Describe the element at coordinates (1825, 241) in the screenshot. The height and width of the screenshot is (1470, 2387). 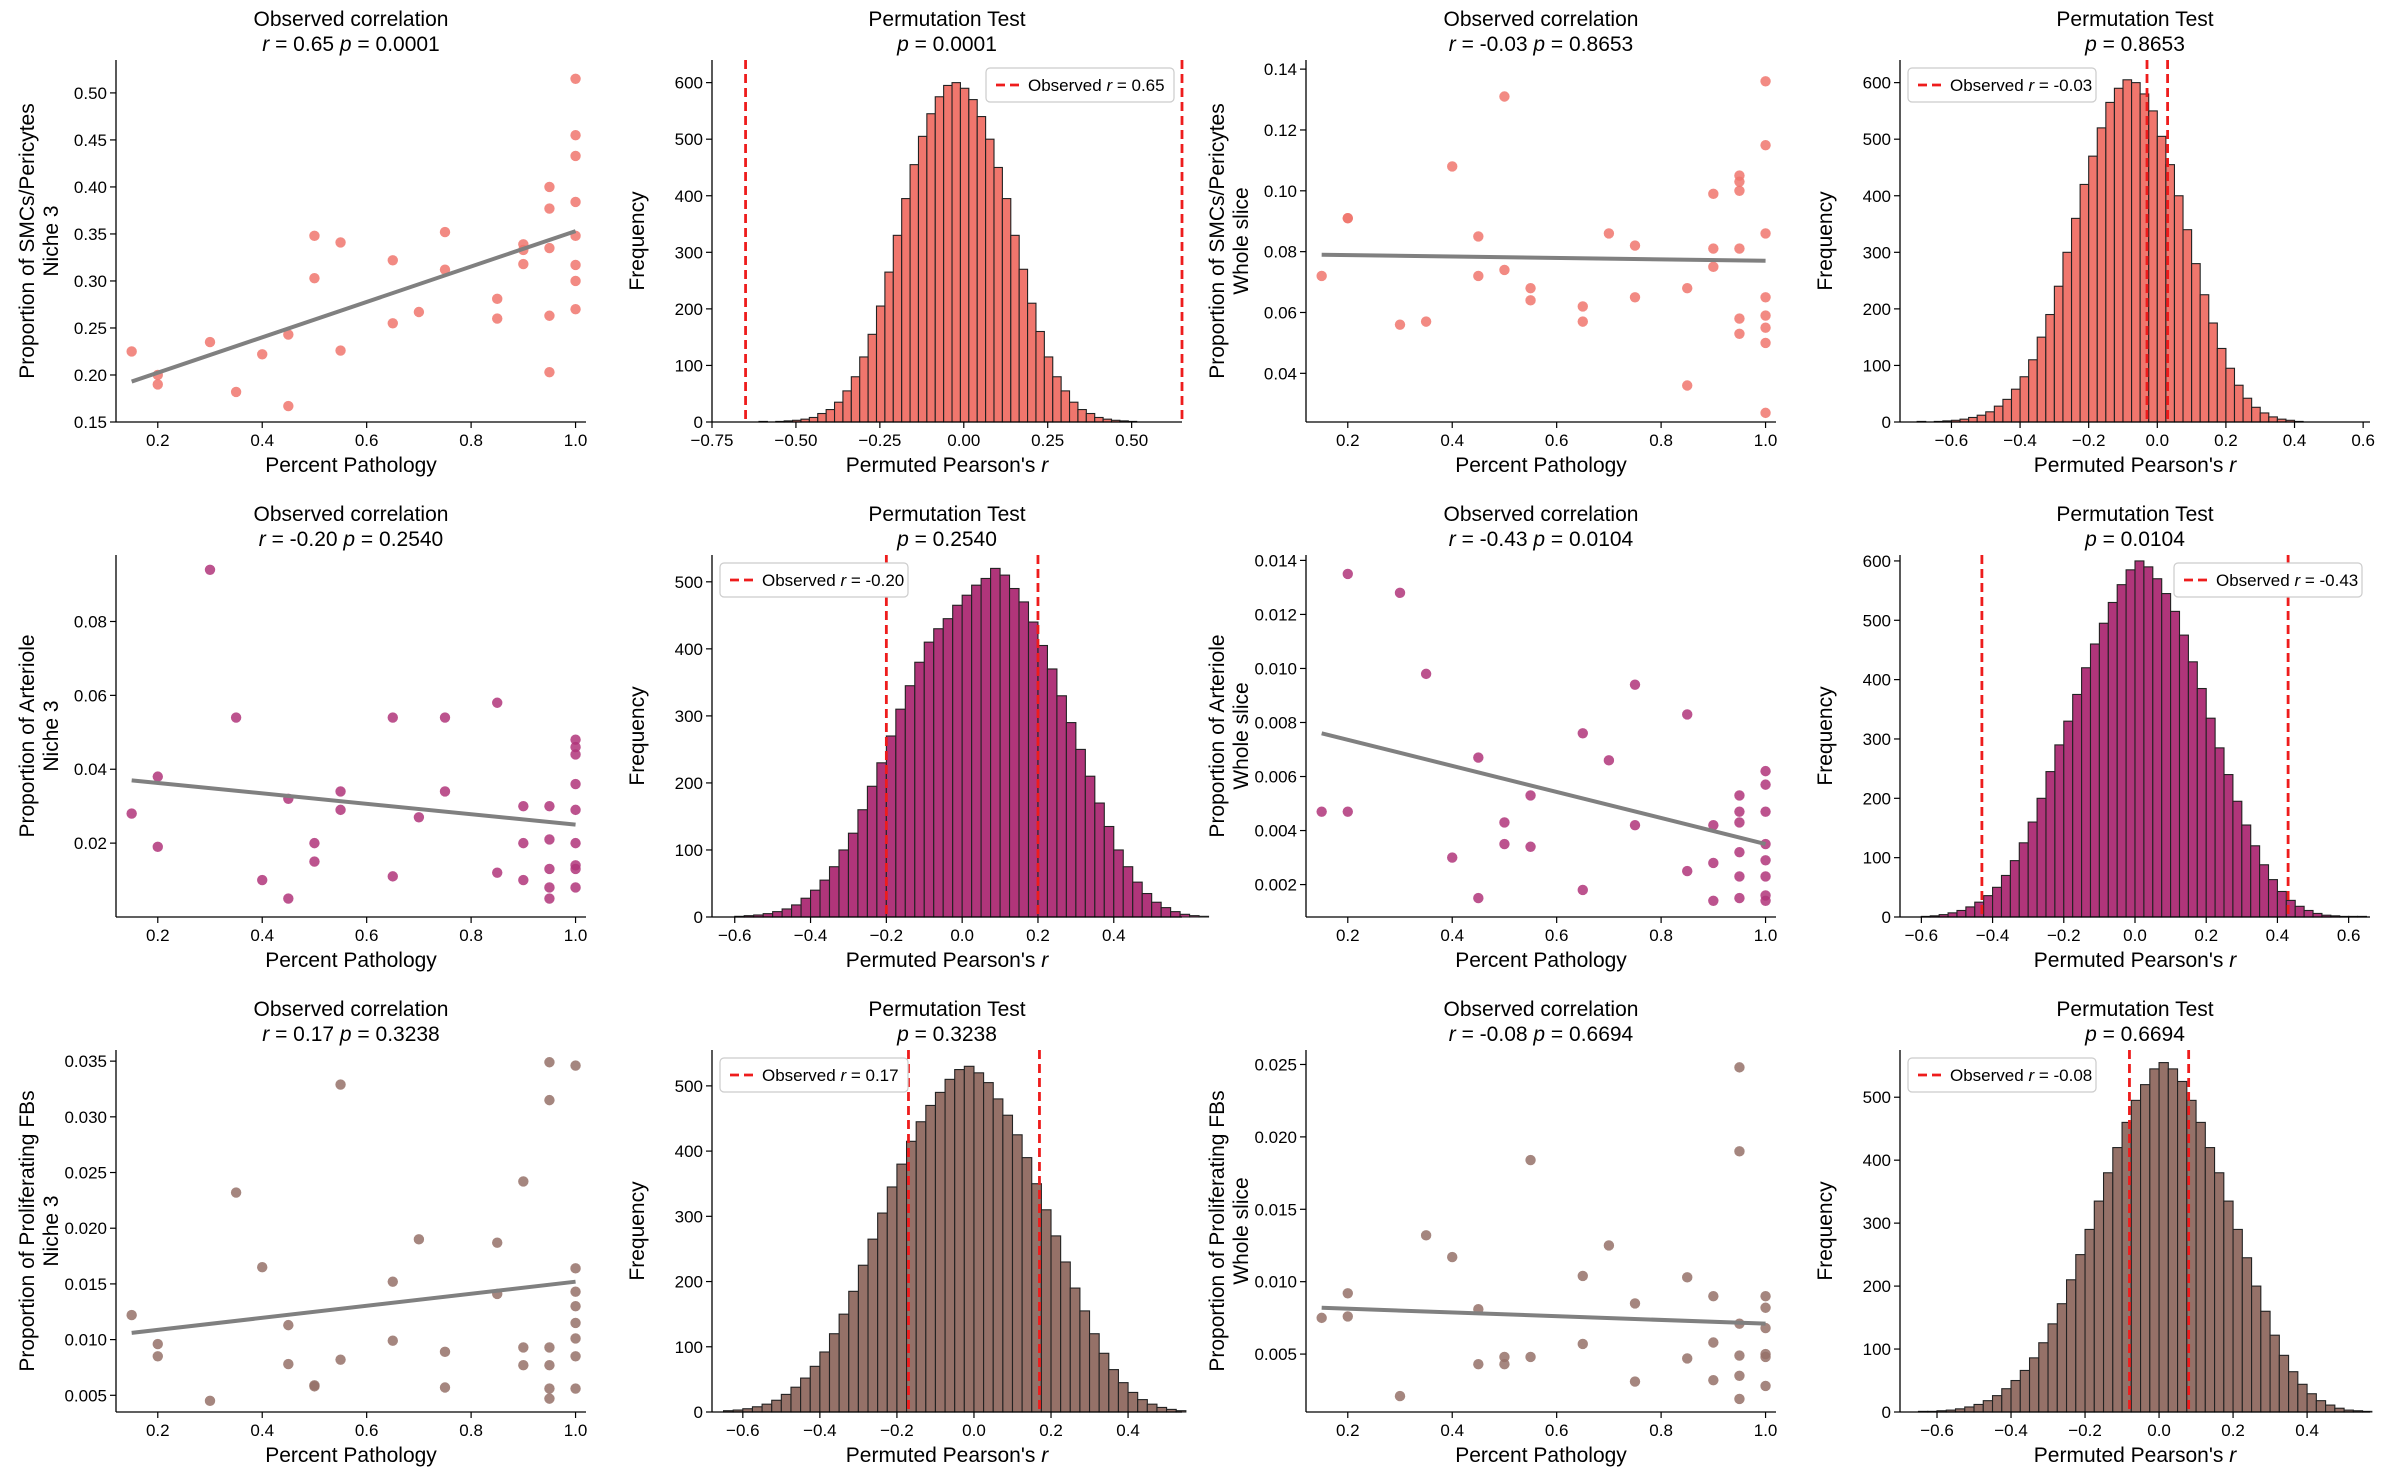
I see `y-axis-label: Frequency` at that location.